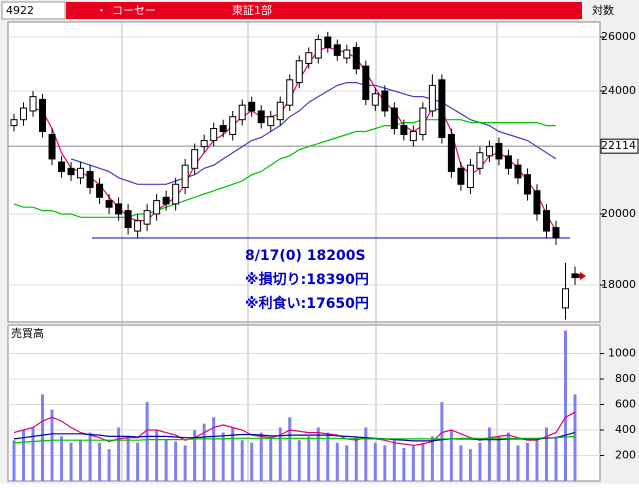 This screenshot has height=488, width=639. Describe the element at coordinates (294, 439) in the screenshot. I see `moving-average` at that location.